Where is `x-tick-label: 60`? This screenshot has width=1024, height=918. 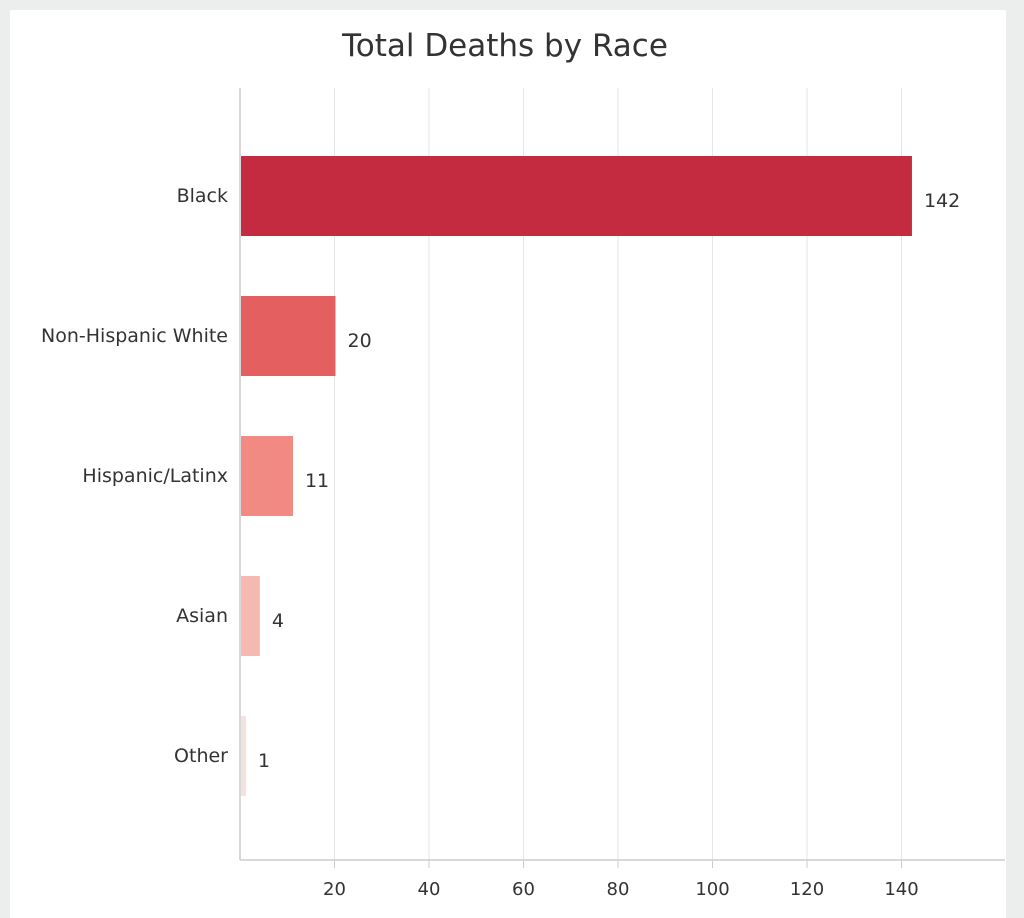 x-tick-label: 60 is located at coordinates (523, 889).